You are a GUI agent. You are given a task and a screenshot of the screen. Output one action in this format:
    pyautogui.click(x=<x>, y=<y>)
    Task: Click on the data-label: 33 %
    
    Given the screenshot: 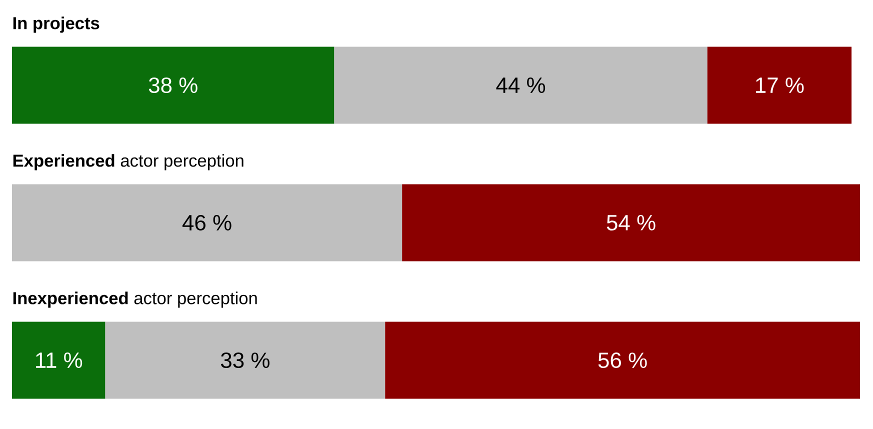 What is the action you would take?
    pyautogui.click(x=245, y=360)
    